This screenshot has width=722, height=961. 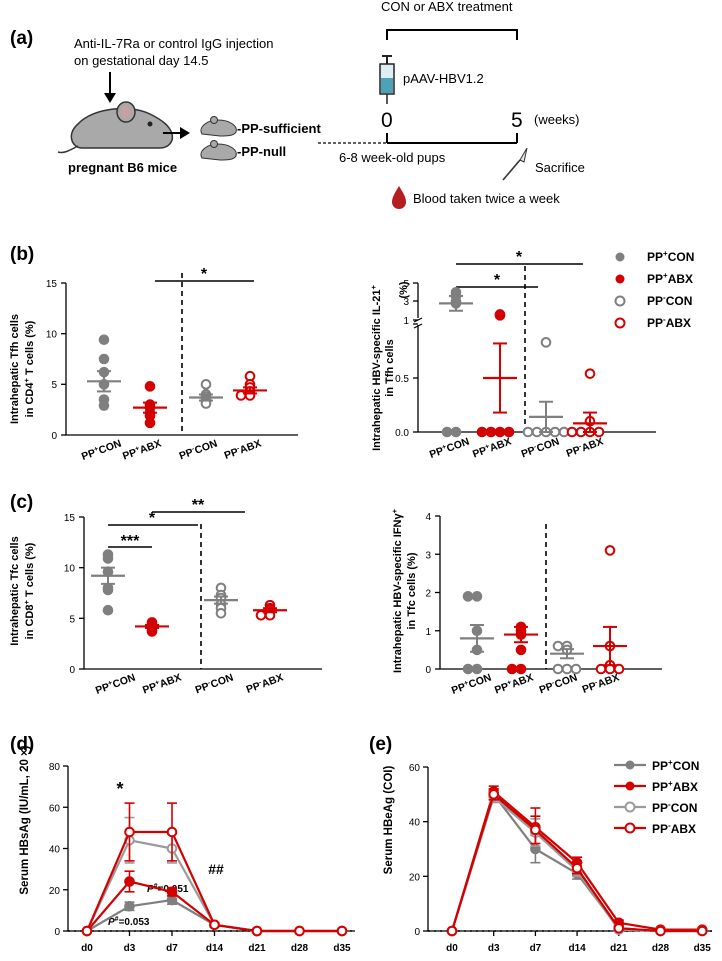 I want to click on y-tick-label: 10, so click(x=52, y=335).